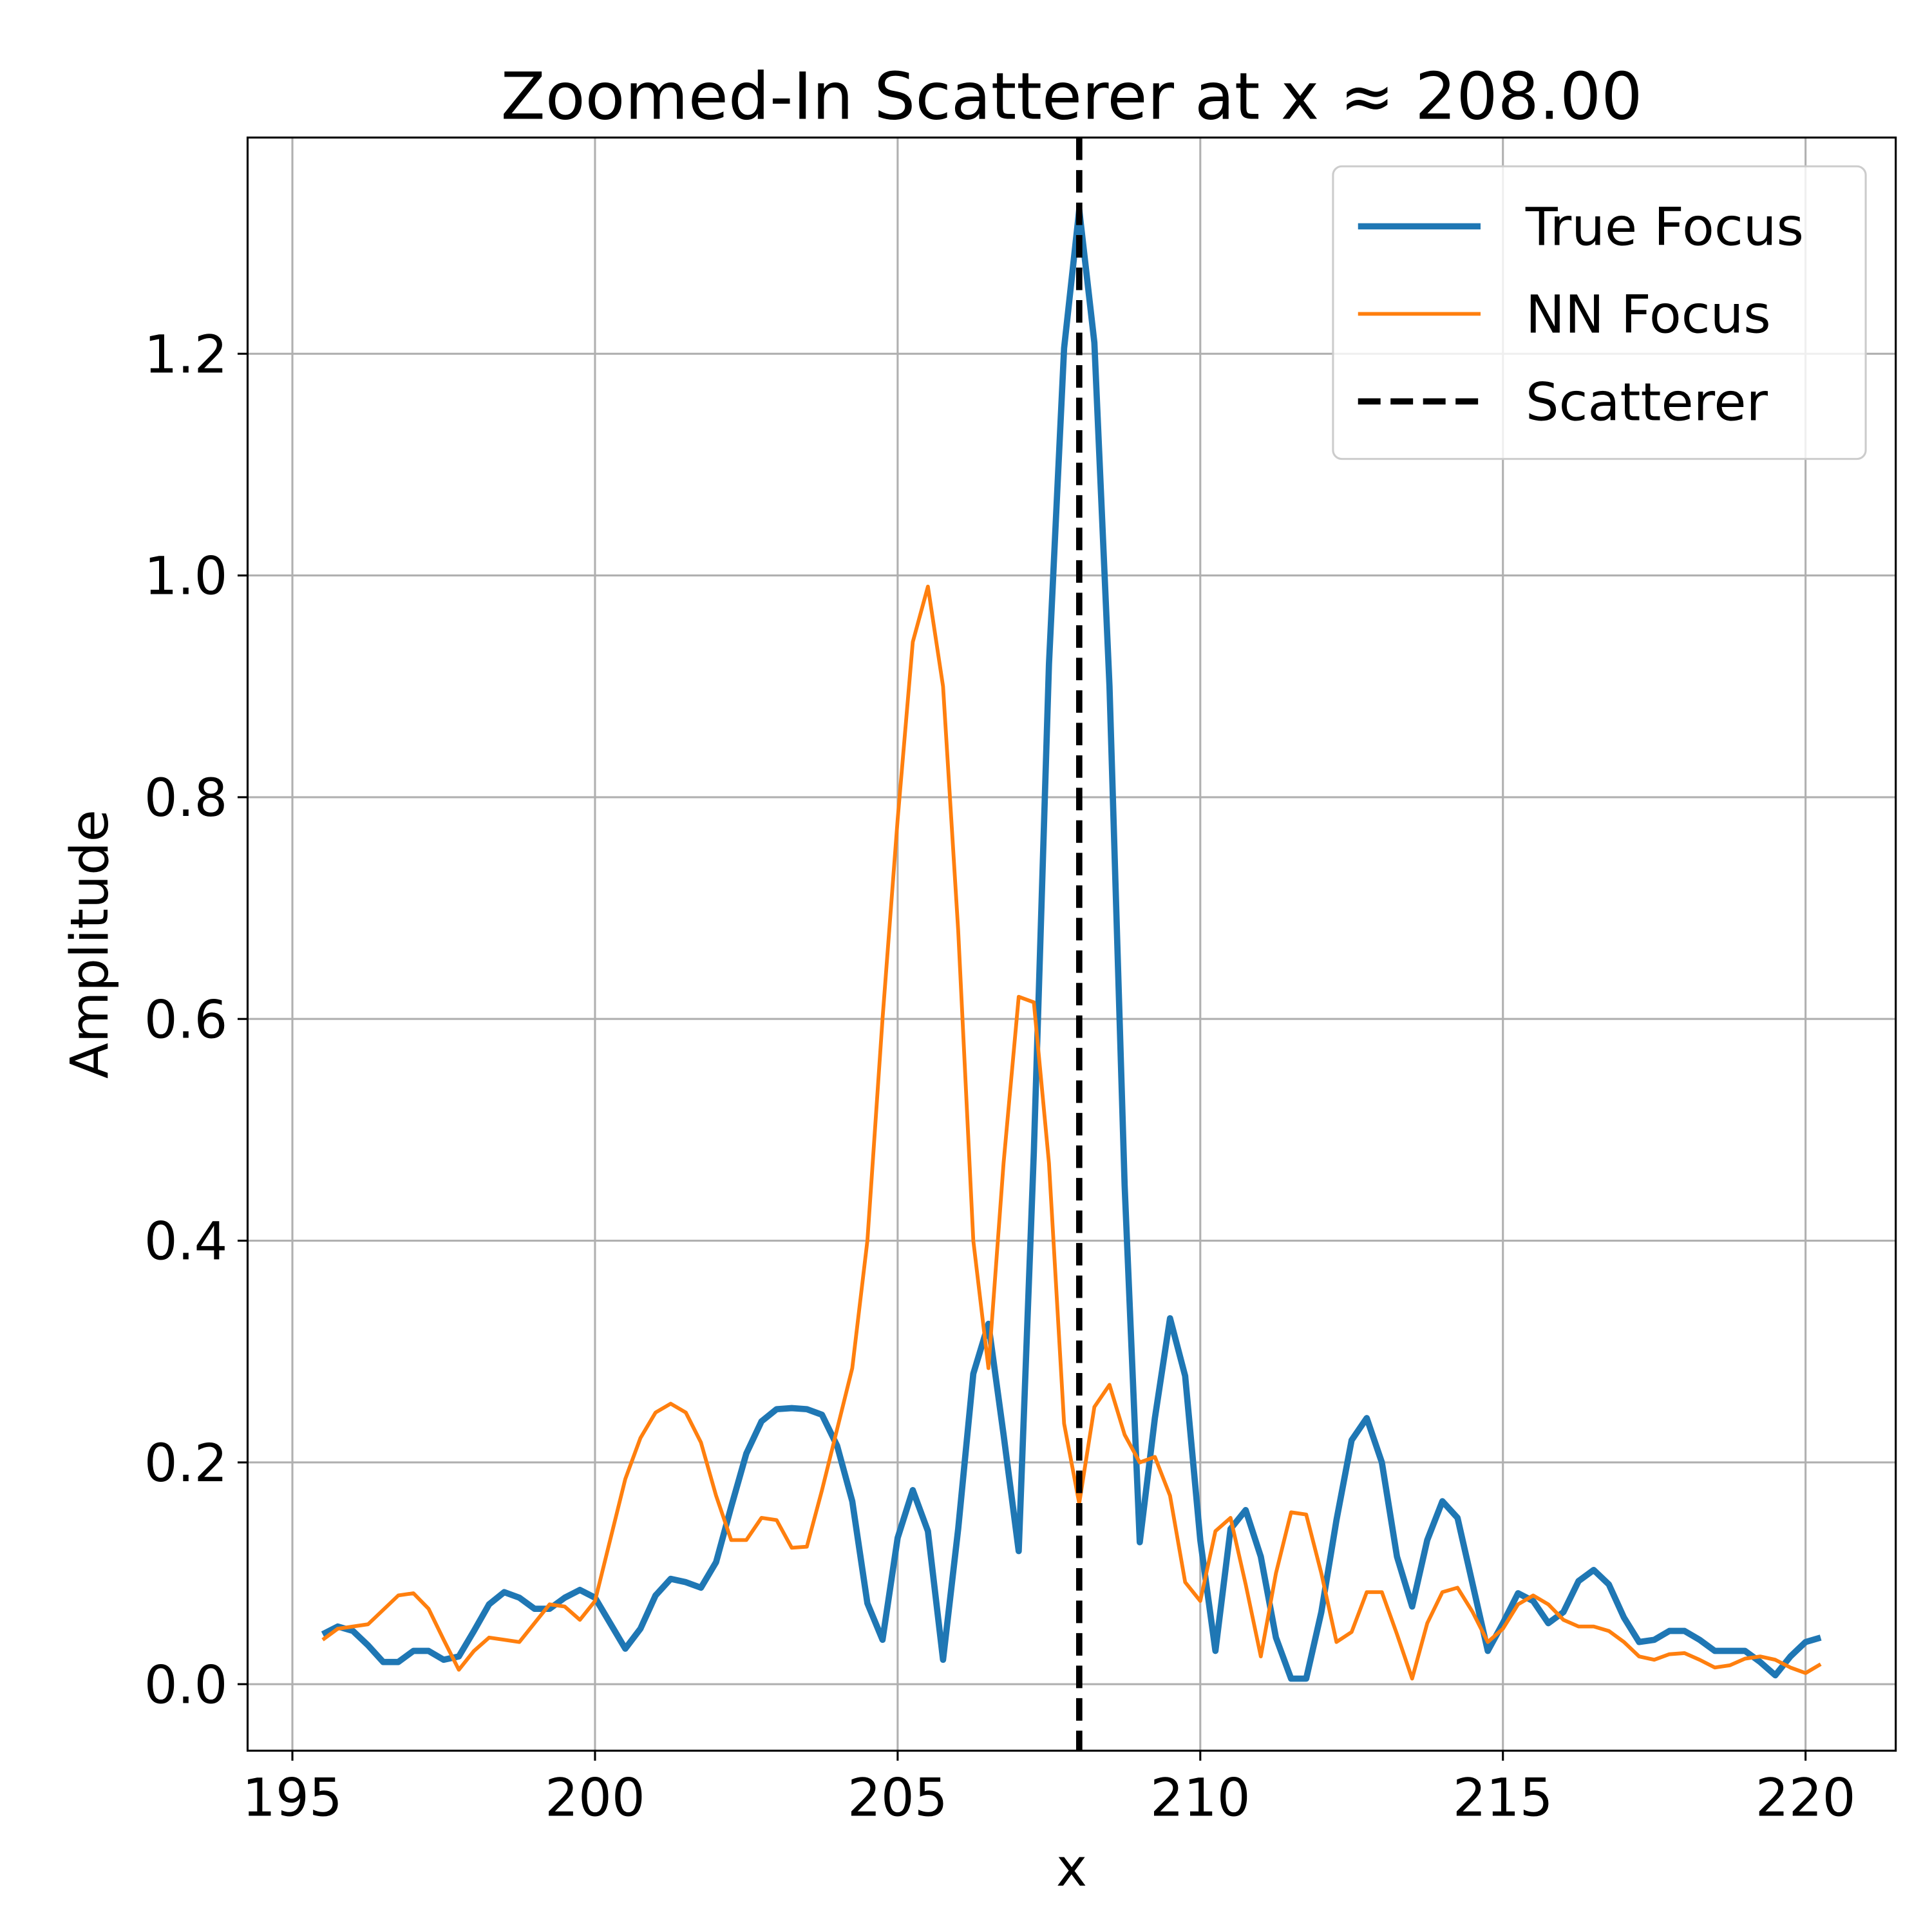  Describe the element at coordinates (186, 354) in the screenshot. I see `y-tick-label: 1.2` at that location.